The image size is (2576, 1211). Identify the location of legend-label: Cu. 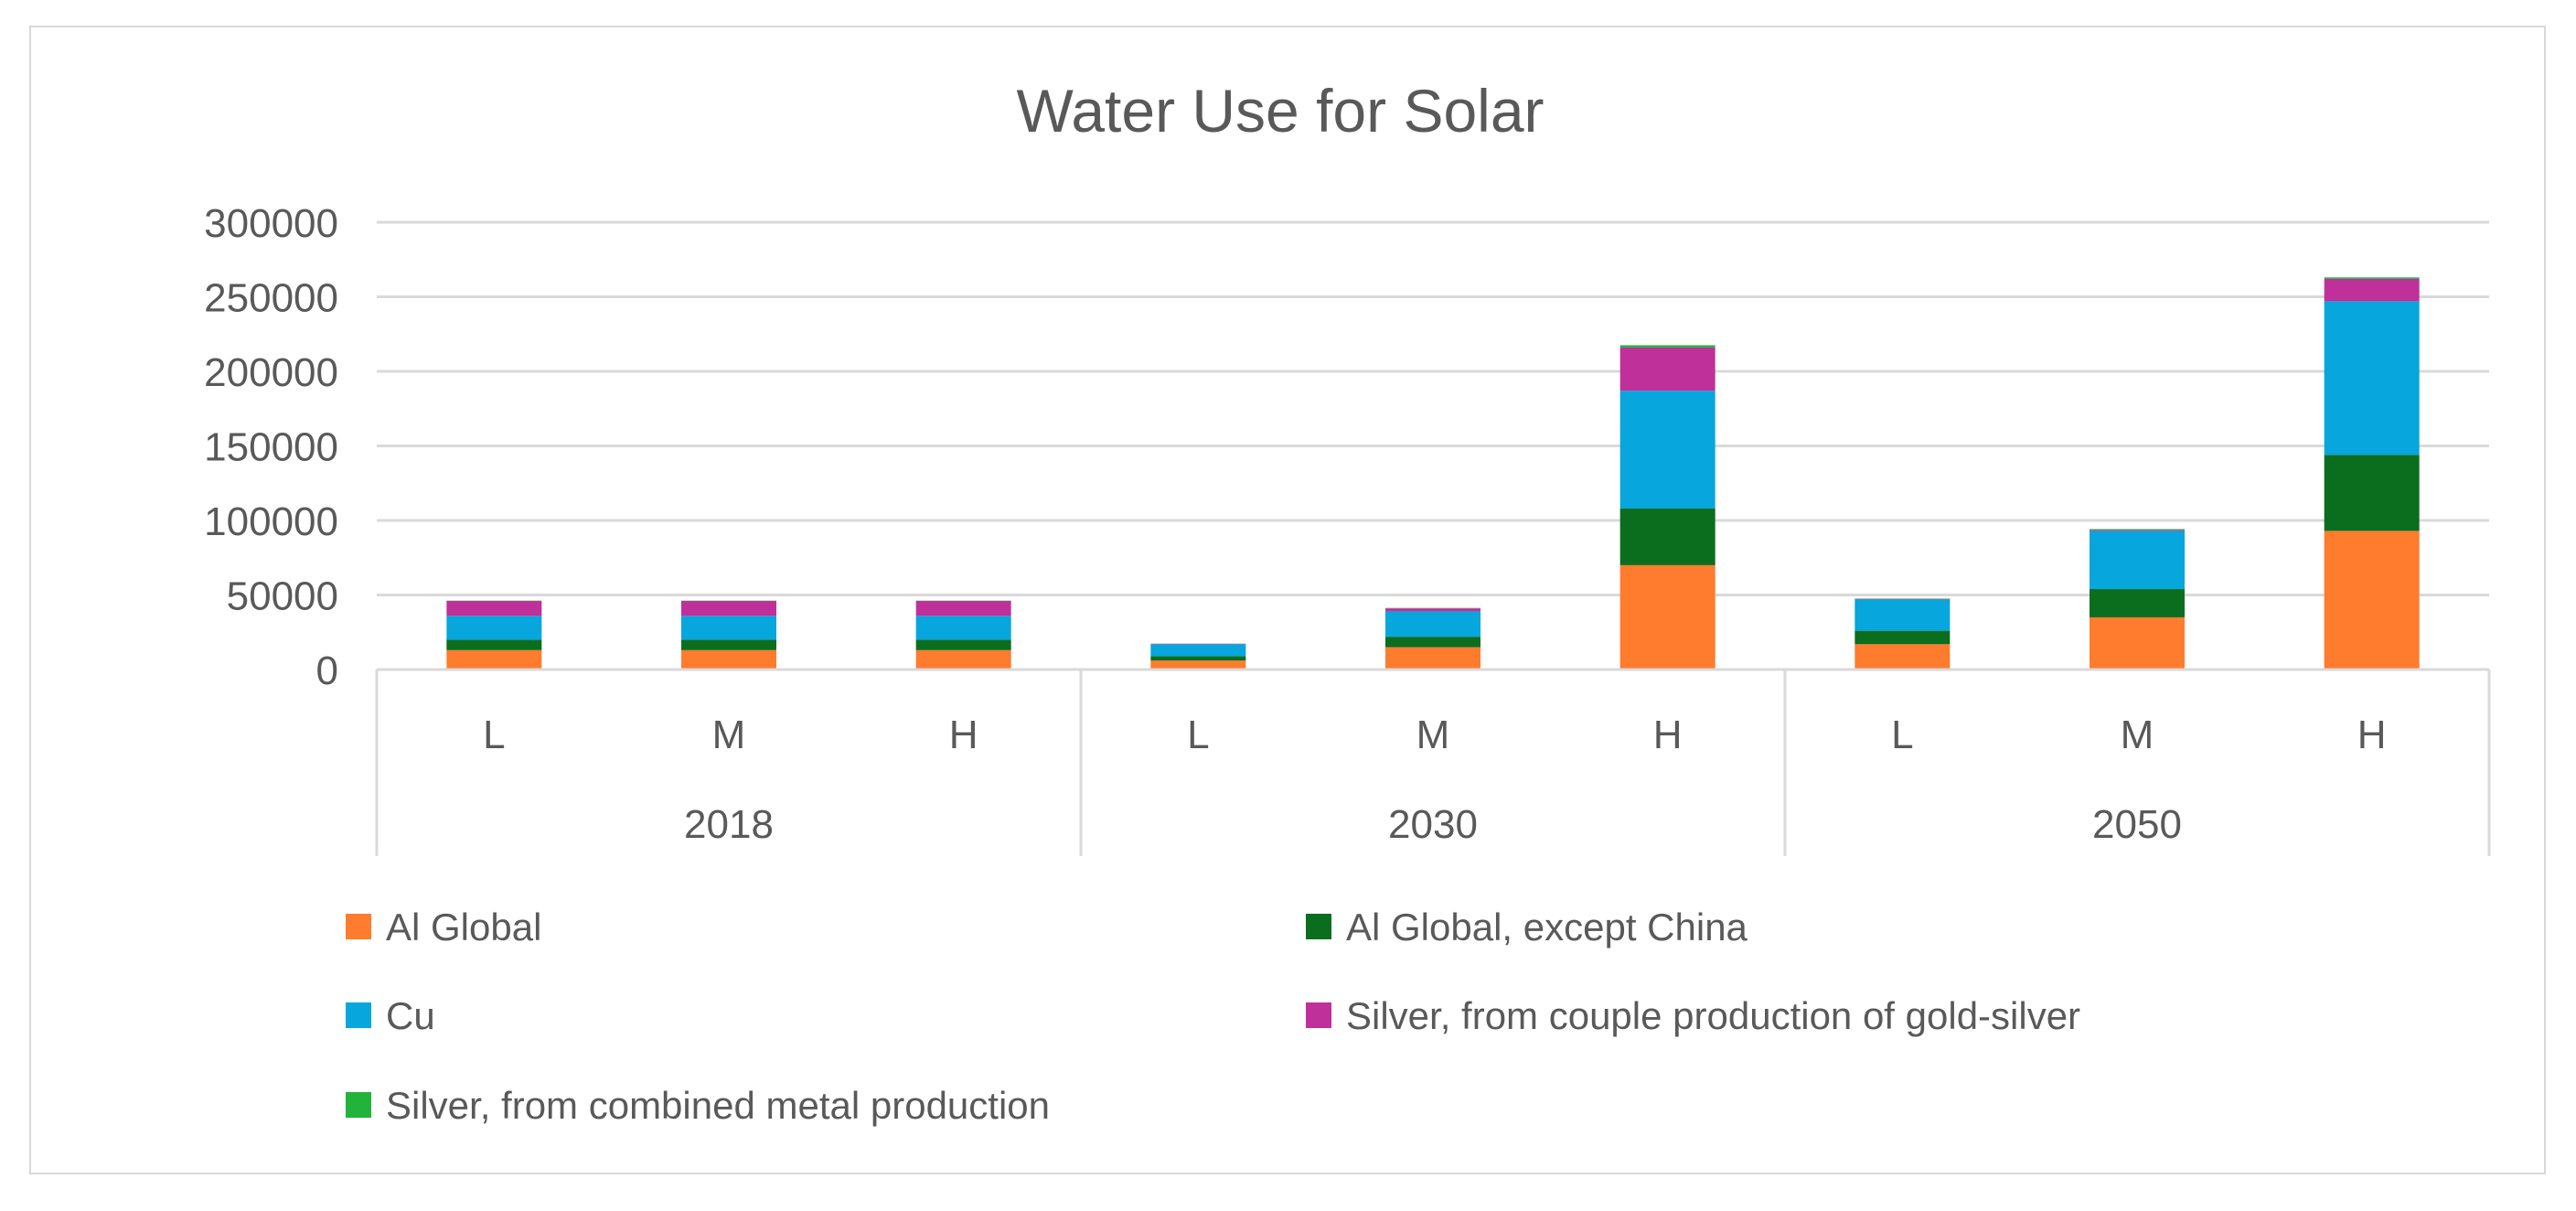
(410, 1016).